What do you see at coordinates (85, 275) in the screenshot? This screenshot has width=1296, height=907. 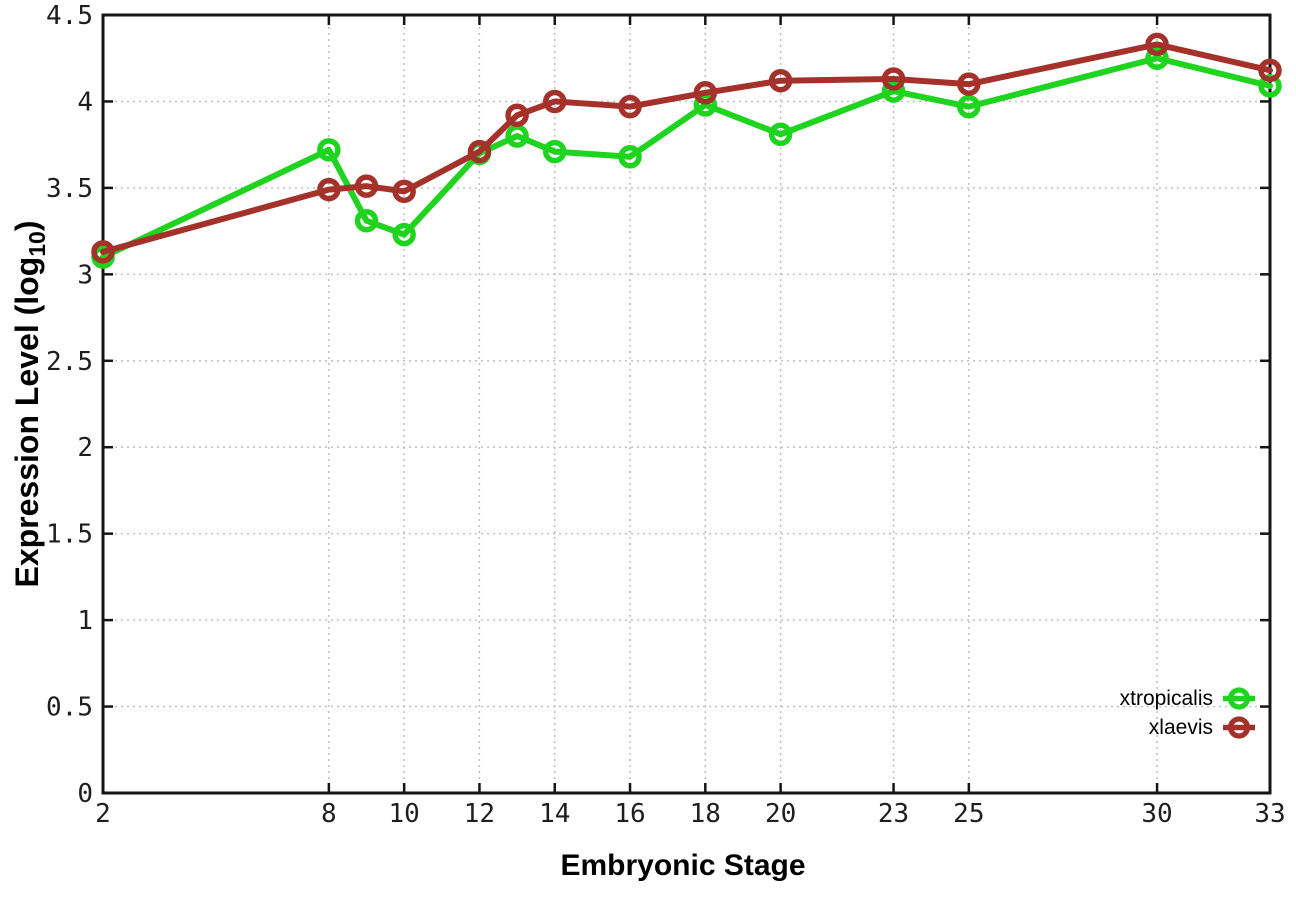 I see `y-tick-label: 3` at bounding box center [85, 275].